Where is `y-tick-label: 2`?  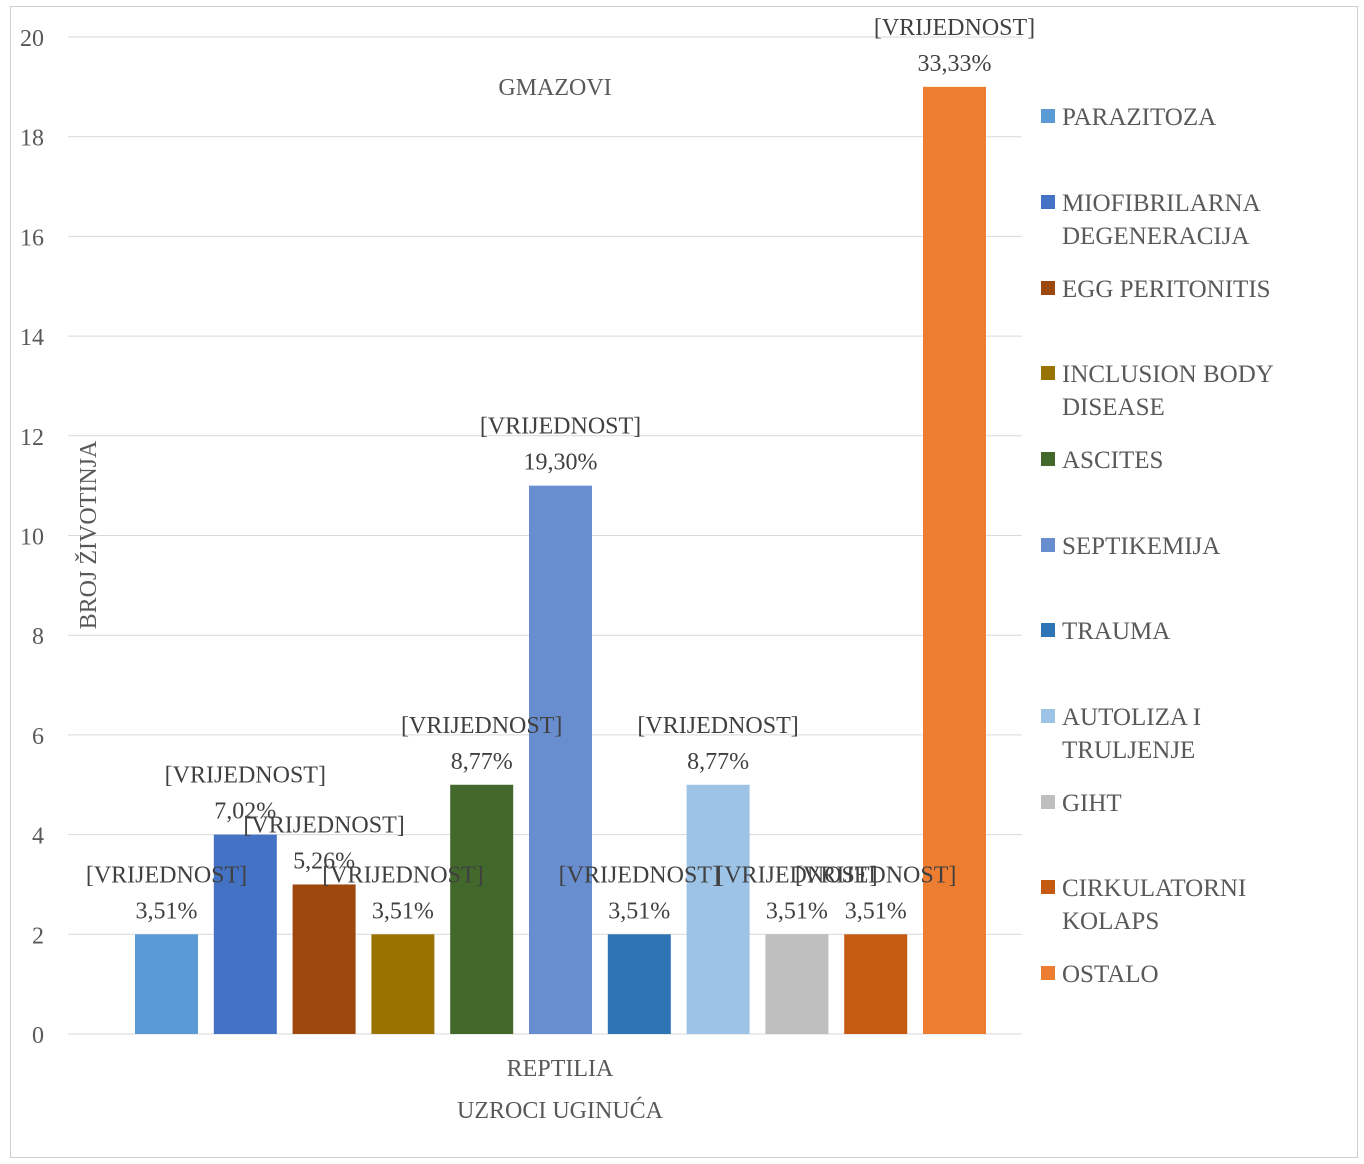
y-tick-label: 2 is located at coordinates (38, 936).